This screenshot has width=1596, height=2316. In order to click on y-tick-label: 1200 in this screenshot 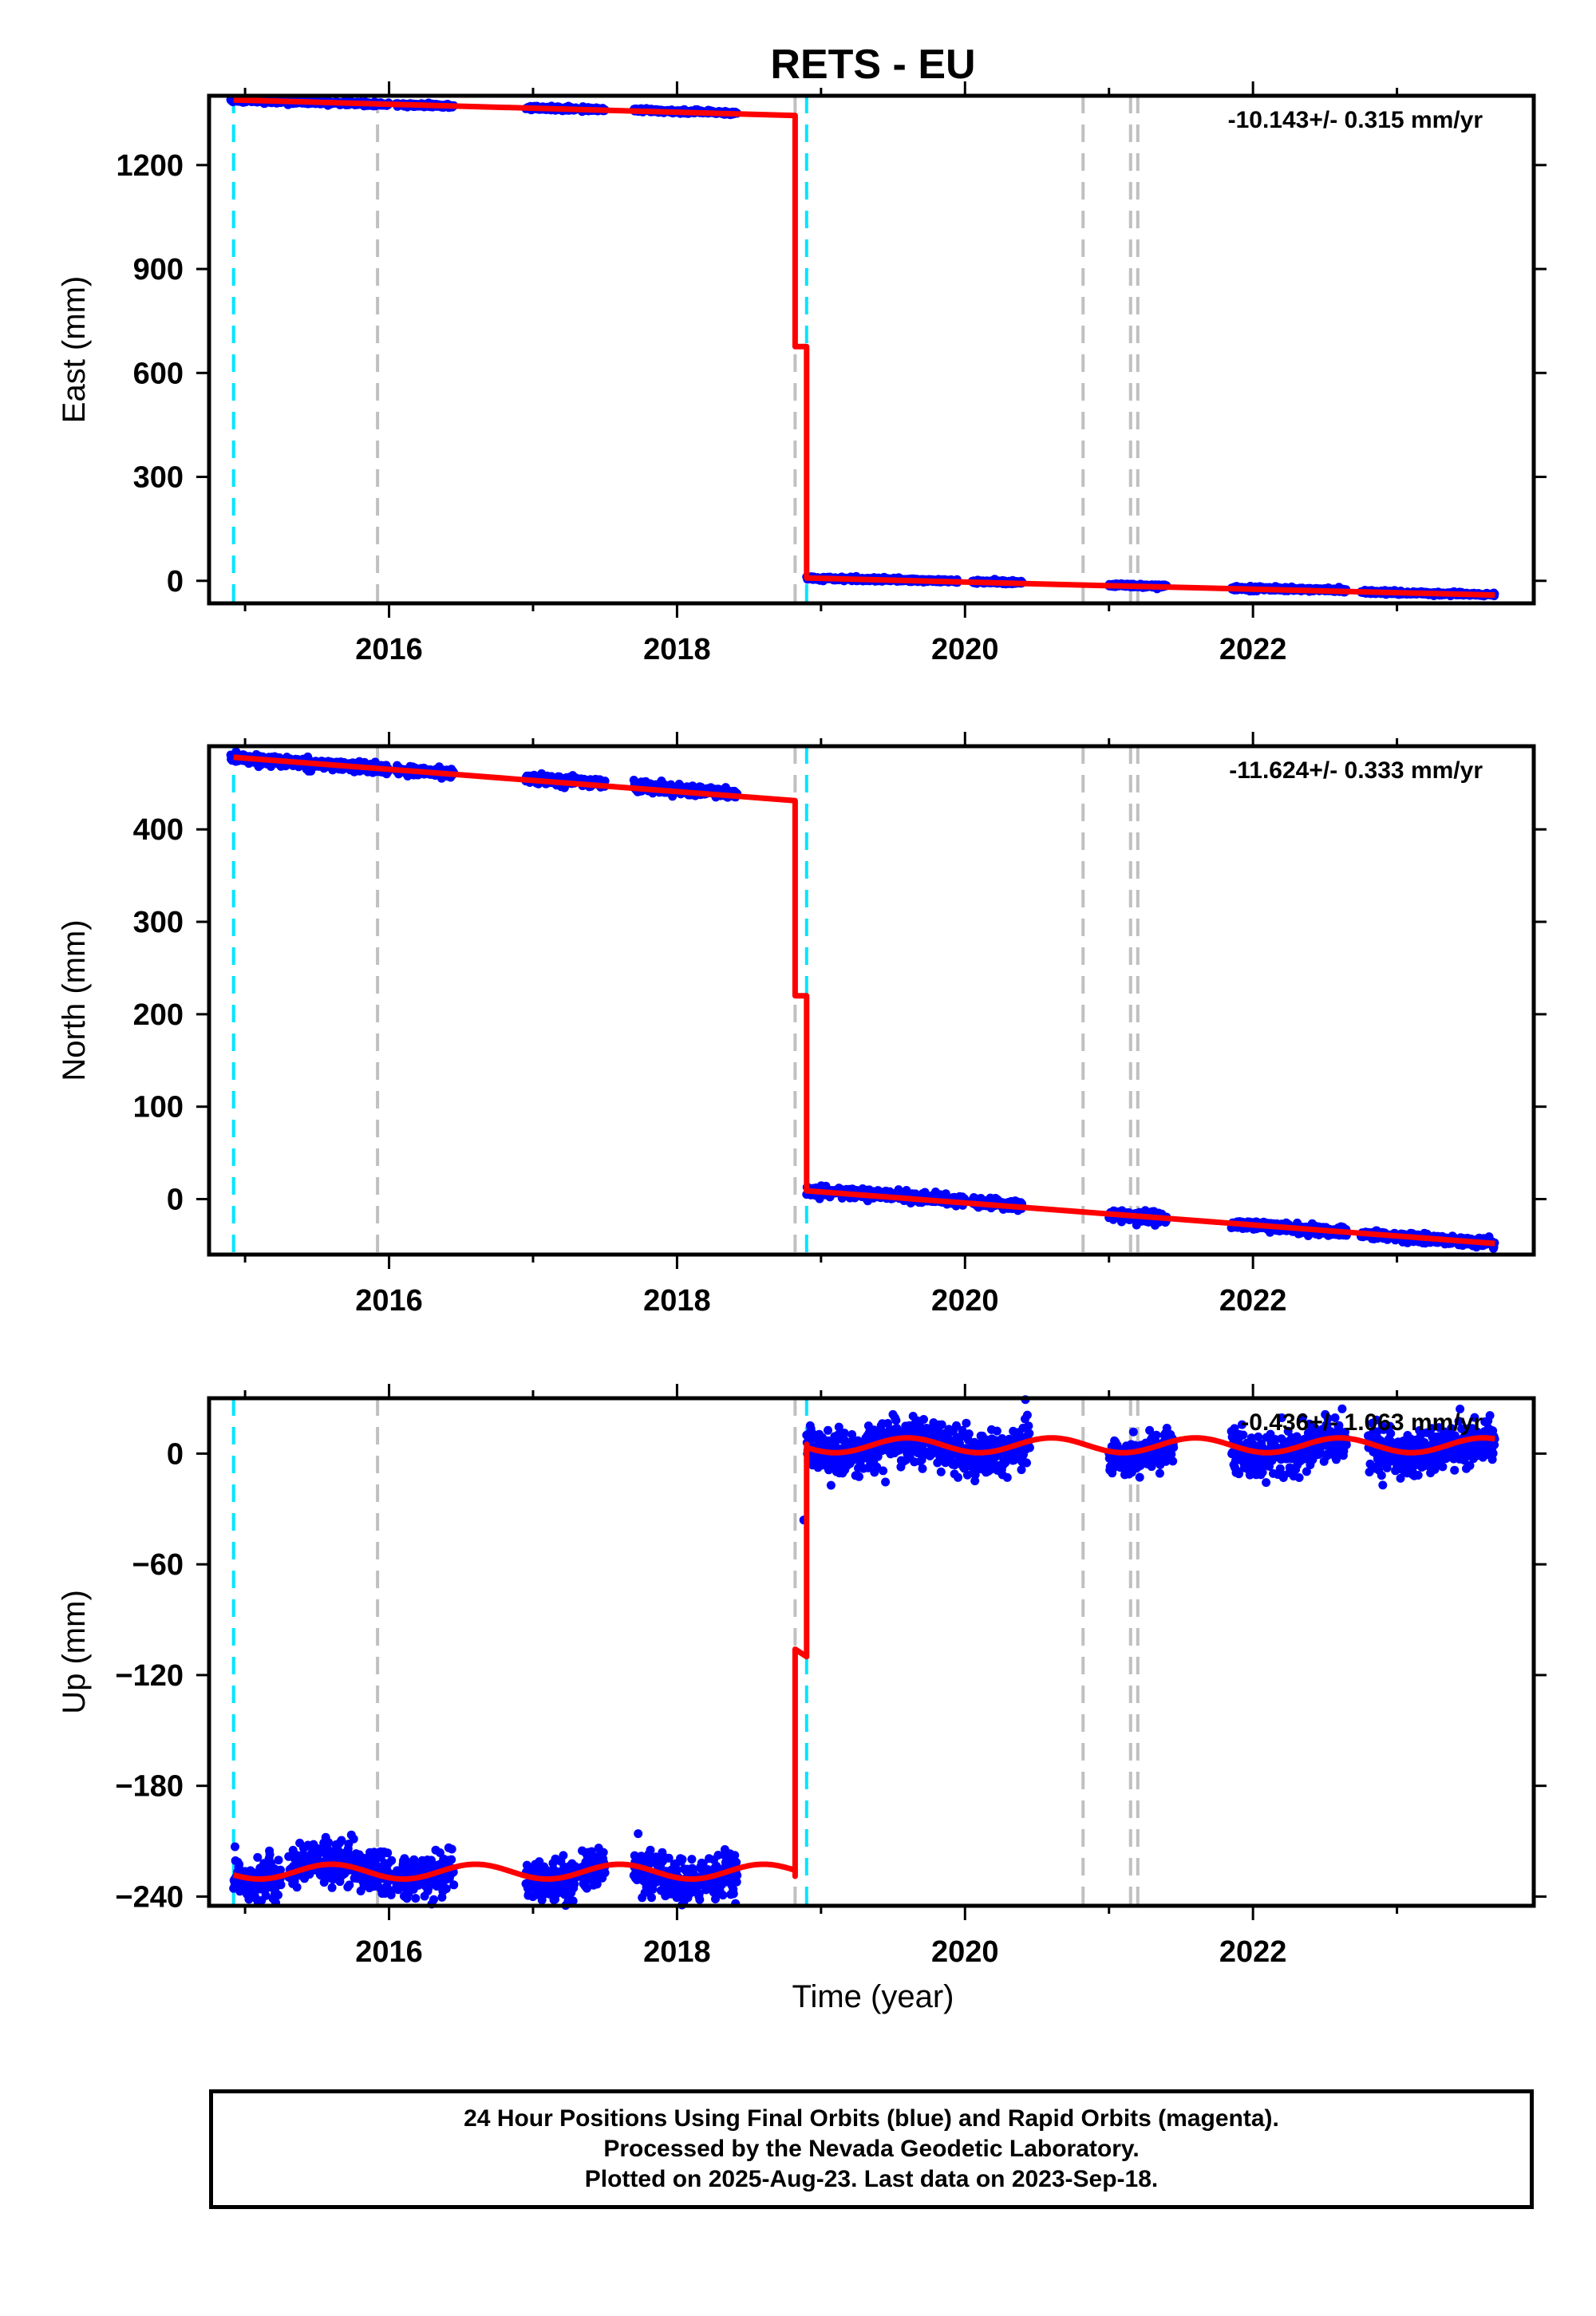, I will do `click(150, 166)`.